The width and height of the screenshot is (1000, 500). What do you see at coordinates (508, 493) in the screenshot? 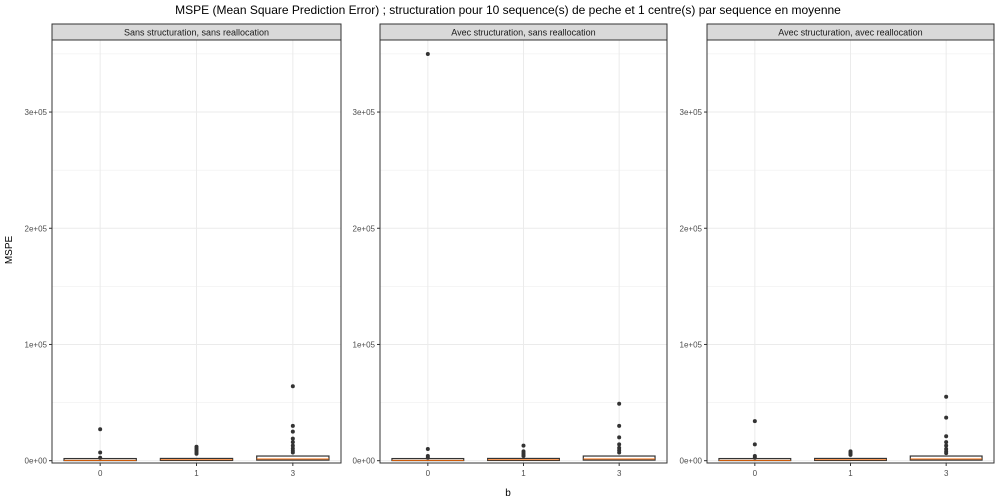
I see `x-axis-title: b` at bounding box center [508, 493].